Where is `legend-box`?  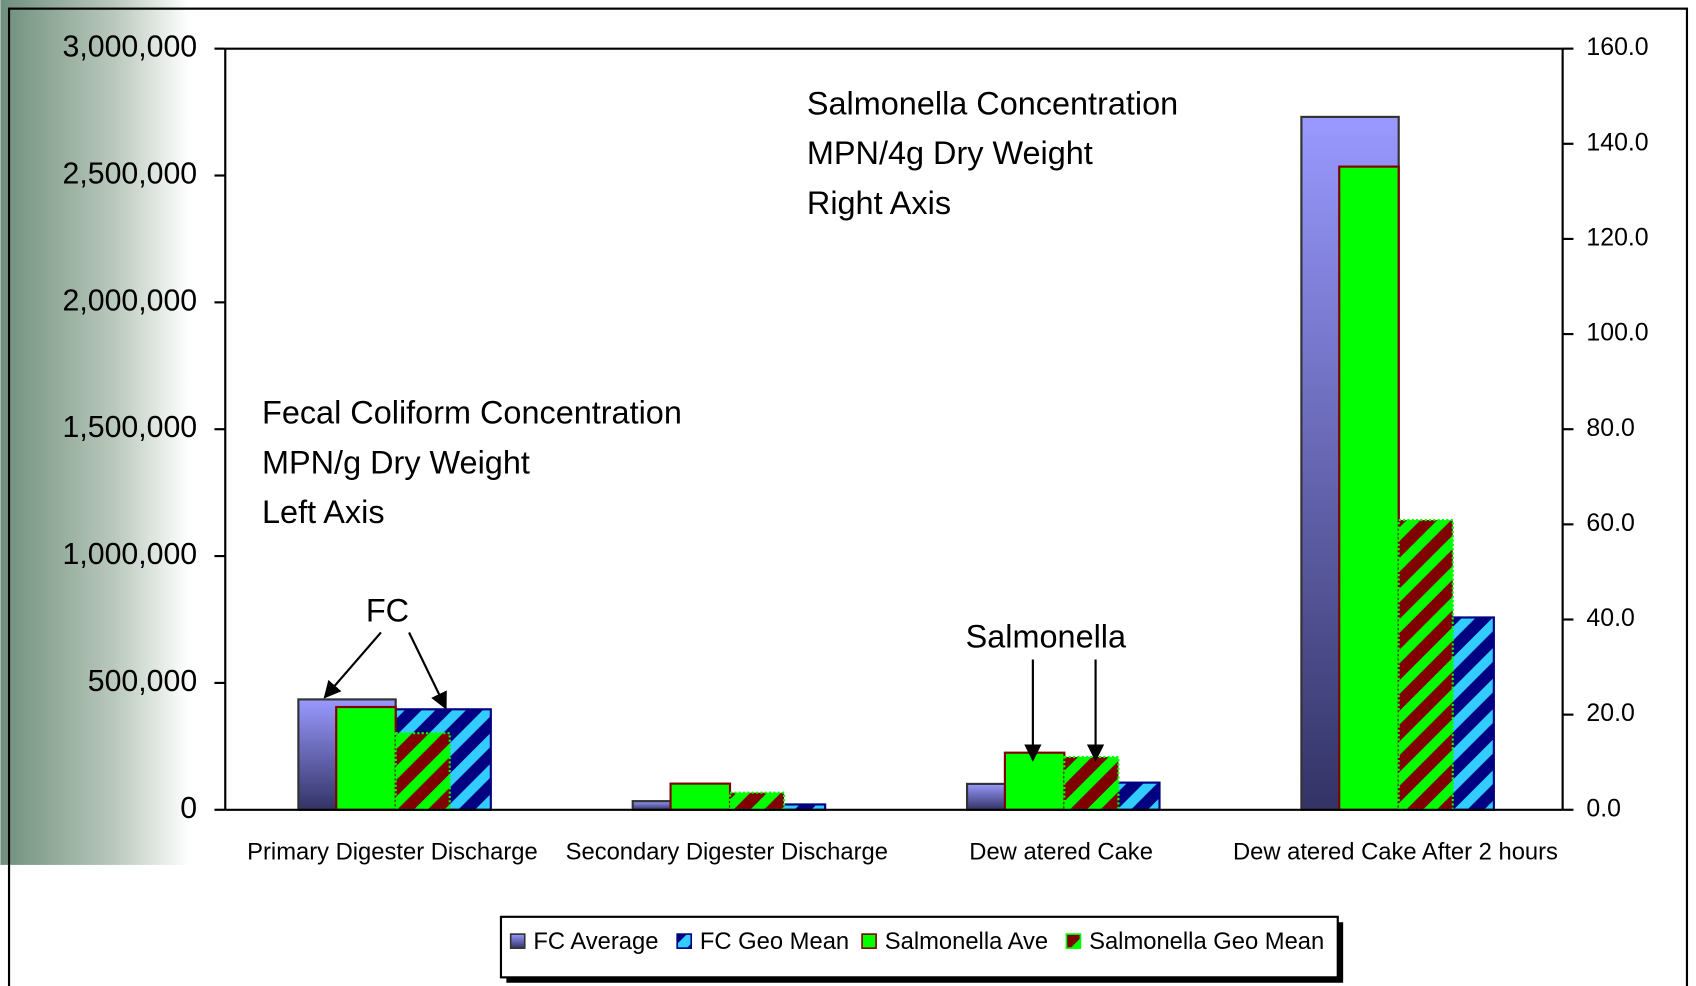
legend-box is located at coordinates (919, 947).